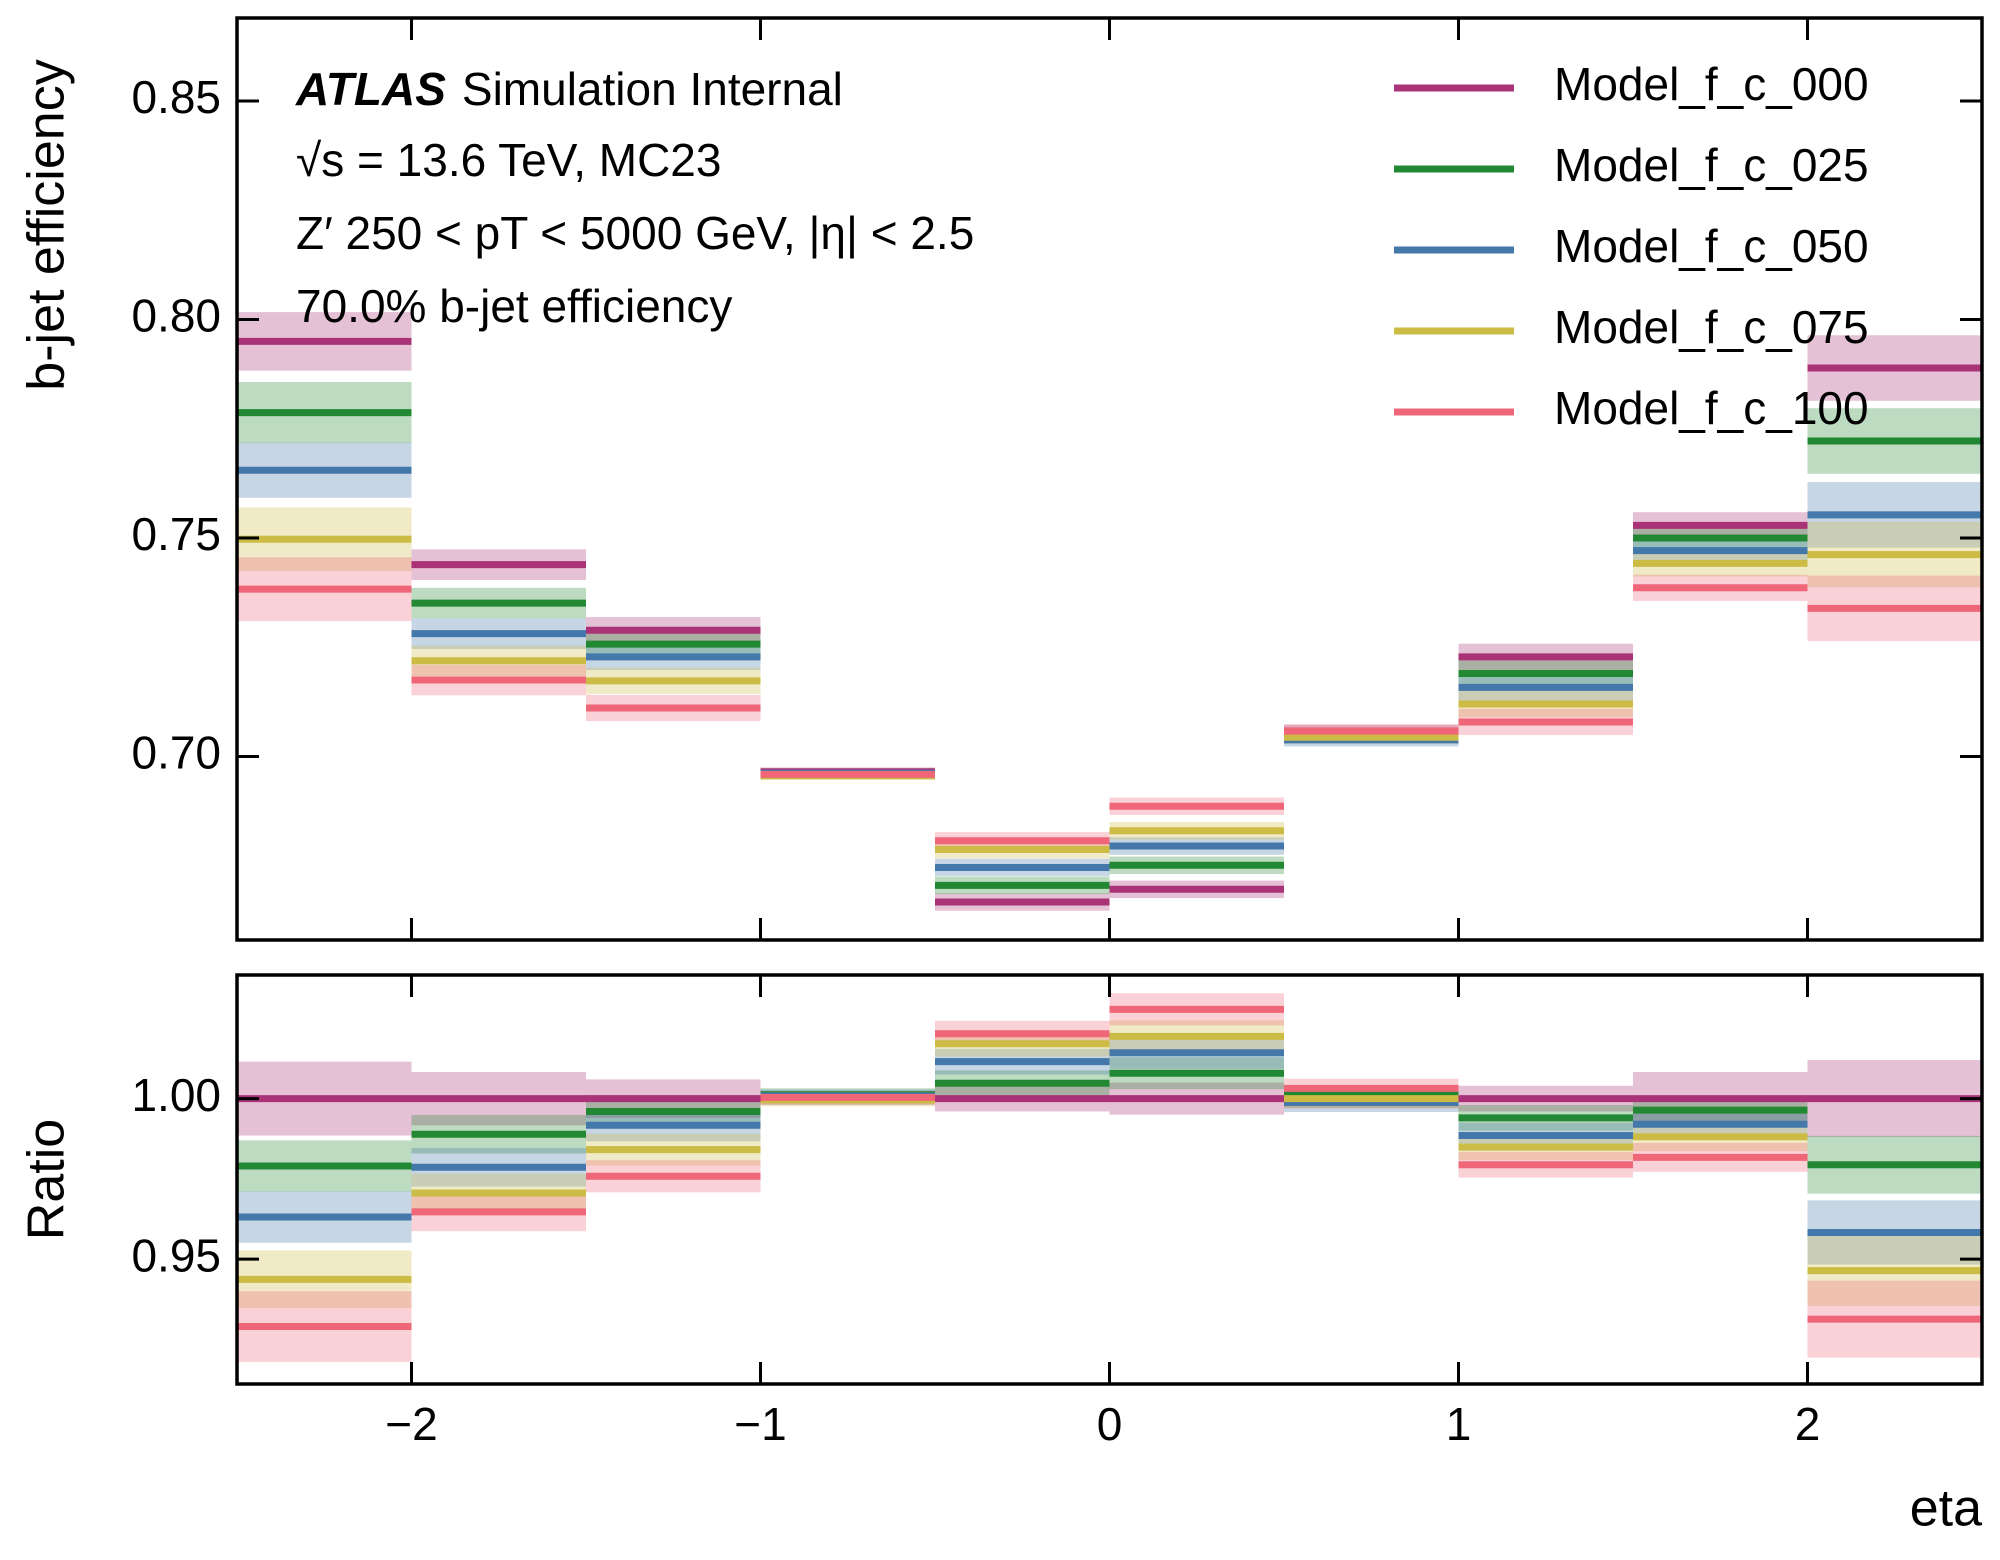 The height and width of the screenshot is (1560, 2000). Describe the element at coordinates (176, 316) in the screenshot. I see `y-tick-label: 0.80` at that location.